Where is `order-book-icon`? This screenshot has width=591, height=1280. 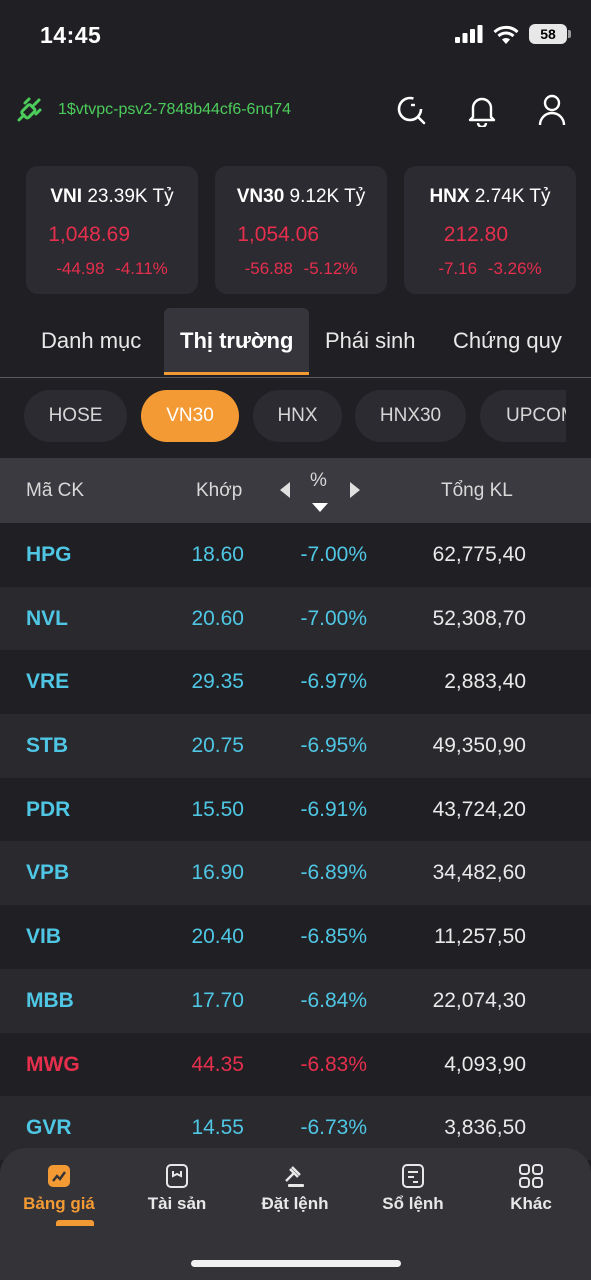 order-book-icon is located at coordinates (413, 1176).